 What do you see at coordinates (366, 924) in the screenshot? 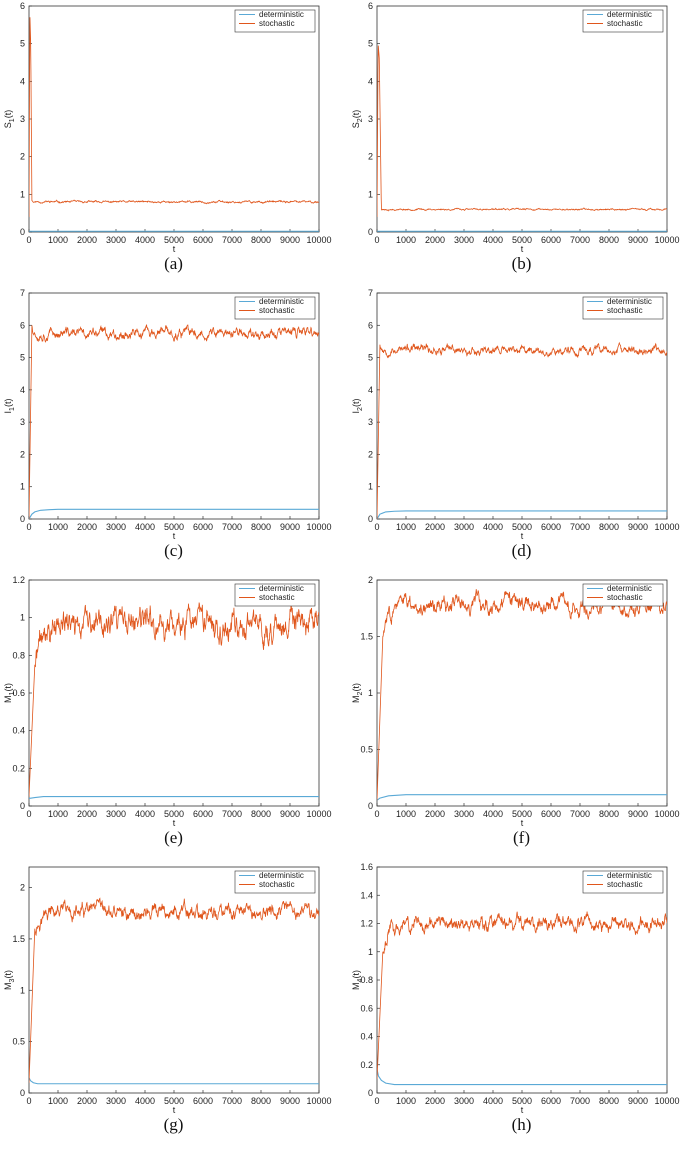
I see `y-tick-label: 1.2` at bounding box center [366, 924].